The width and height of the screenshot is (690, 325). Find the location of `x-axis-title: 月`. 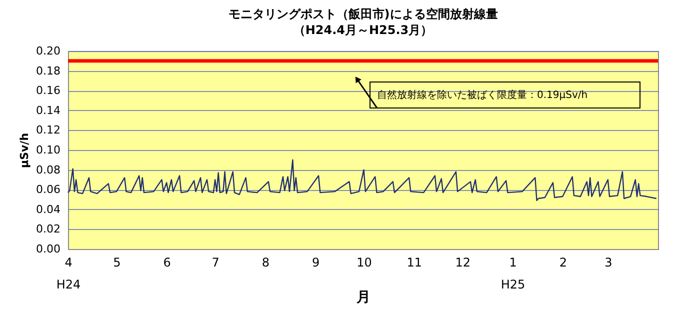

x-axis-title: 月 is located at coordinates (363, 298).